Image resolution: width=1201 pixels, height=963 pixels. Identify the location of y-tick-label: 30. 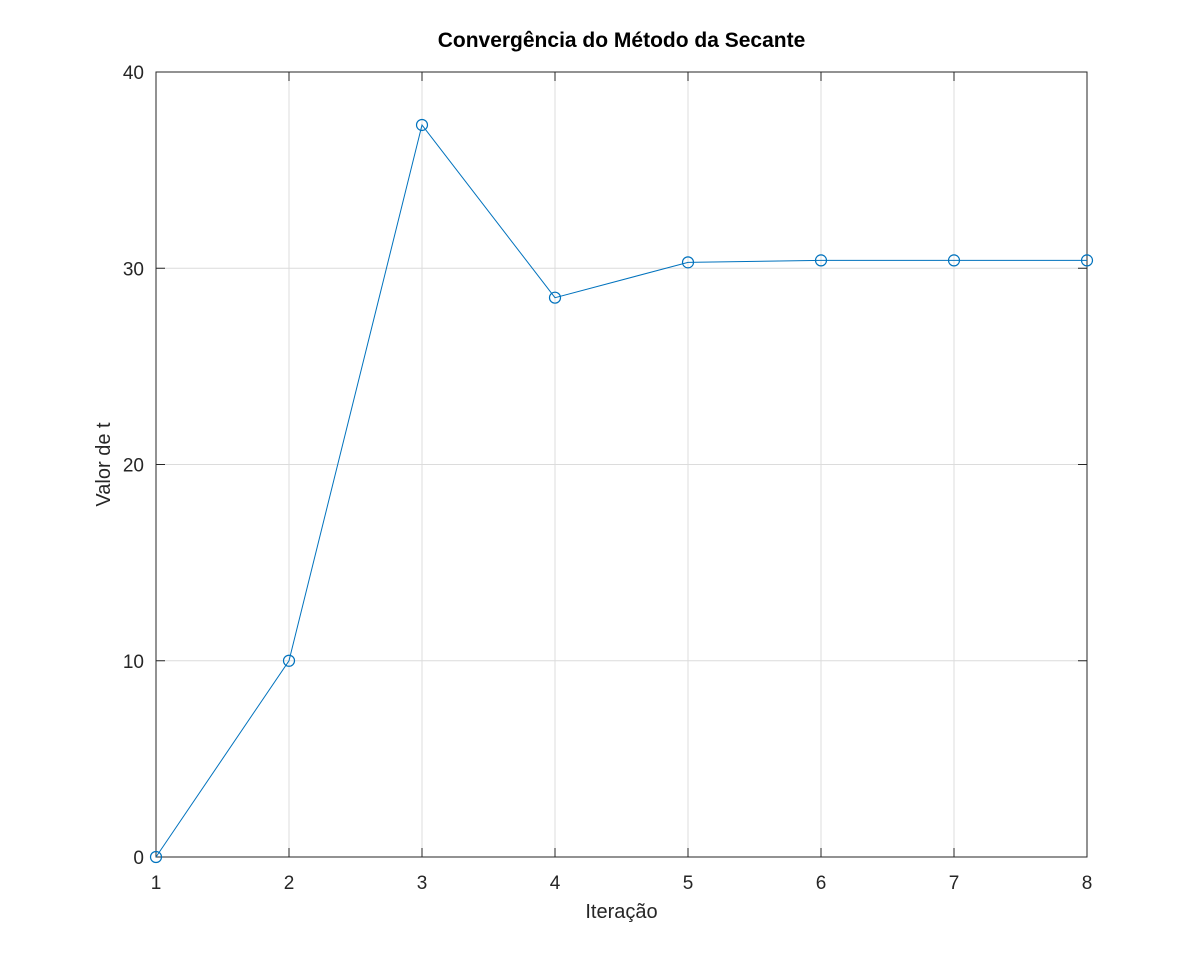
(133, 269).